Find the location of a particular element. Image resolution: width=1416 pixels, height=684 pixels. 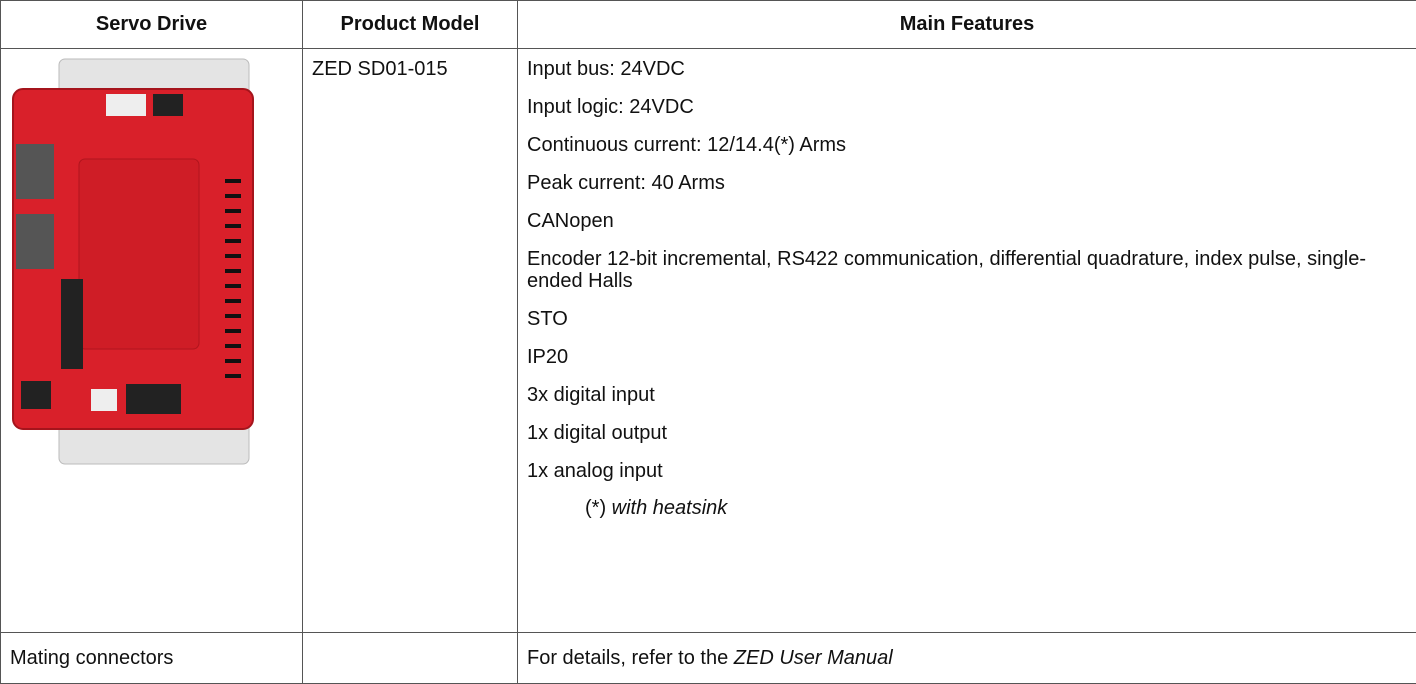

feature: Continuous current: 12/14.4(*) Arms is located at coordinates (967, 144).